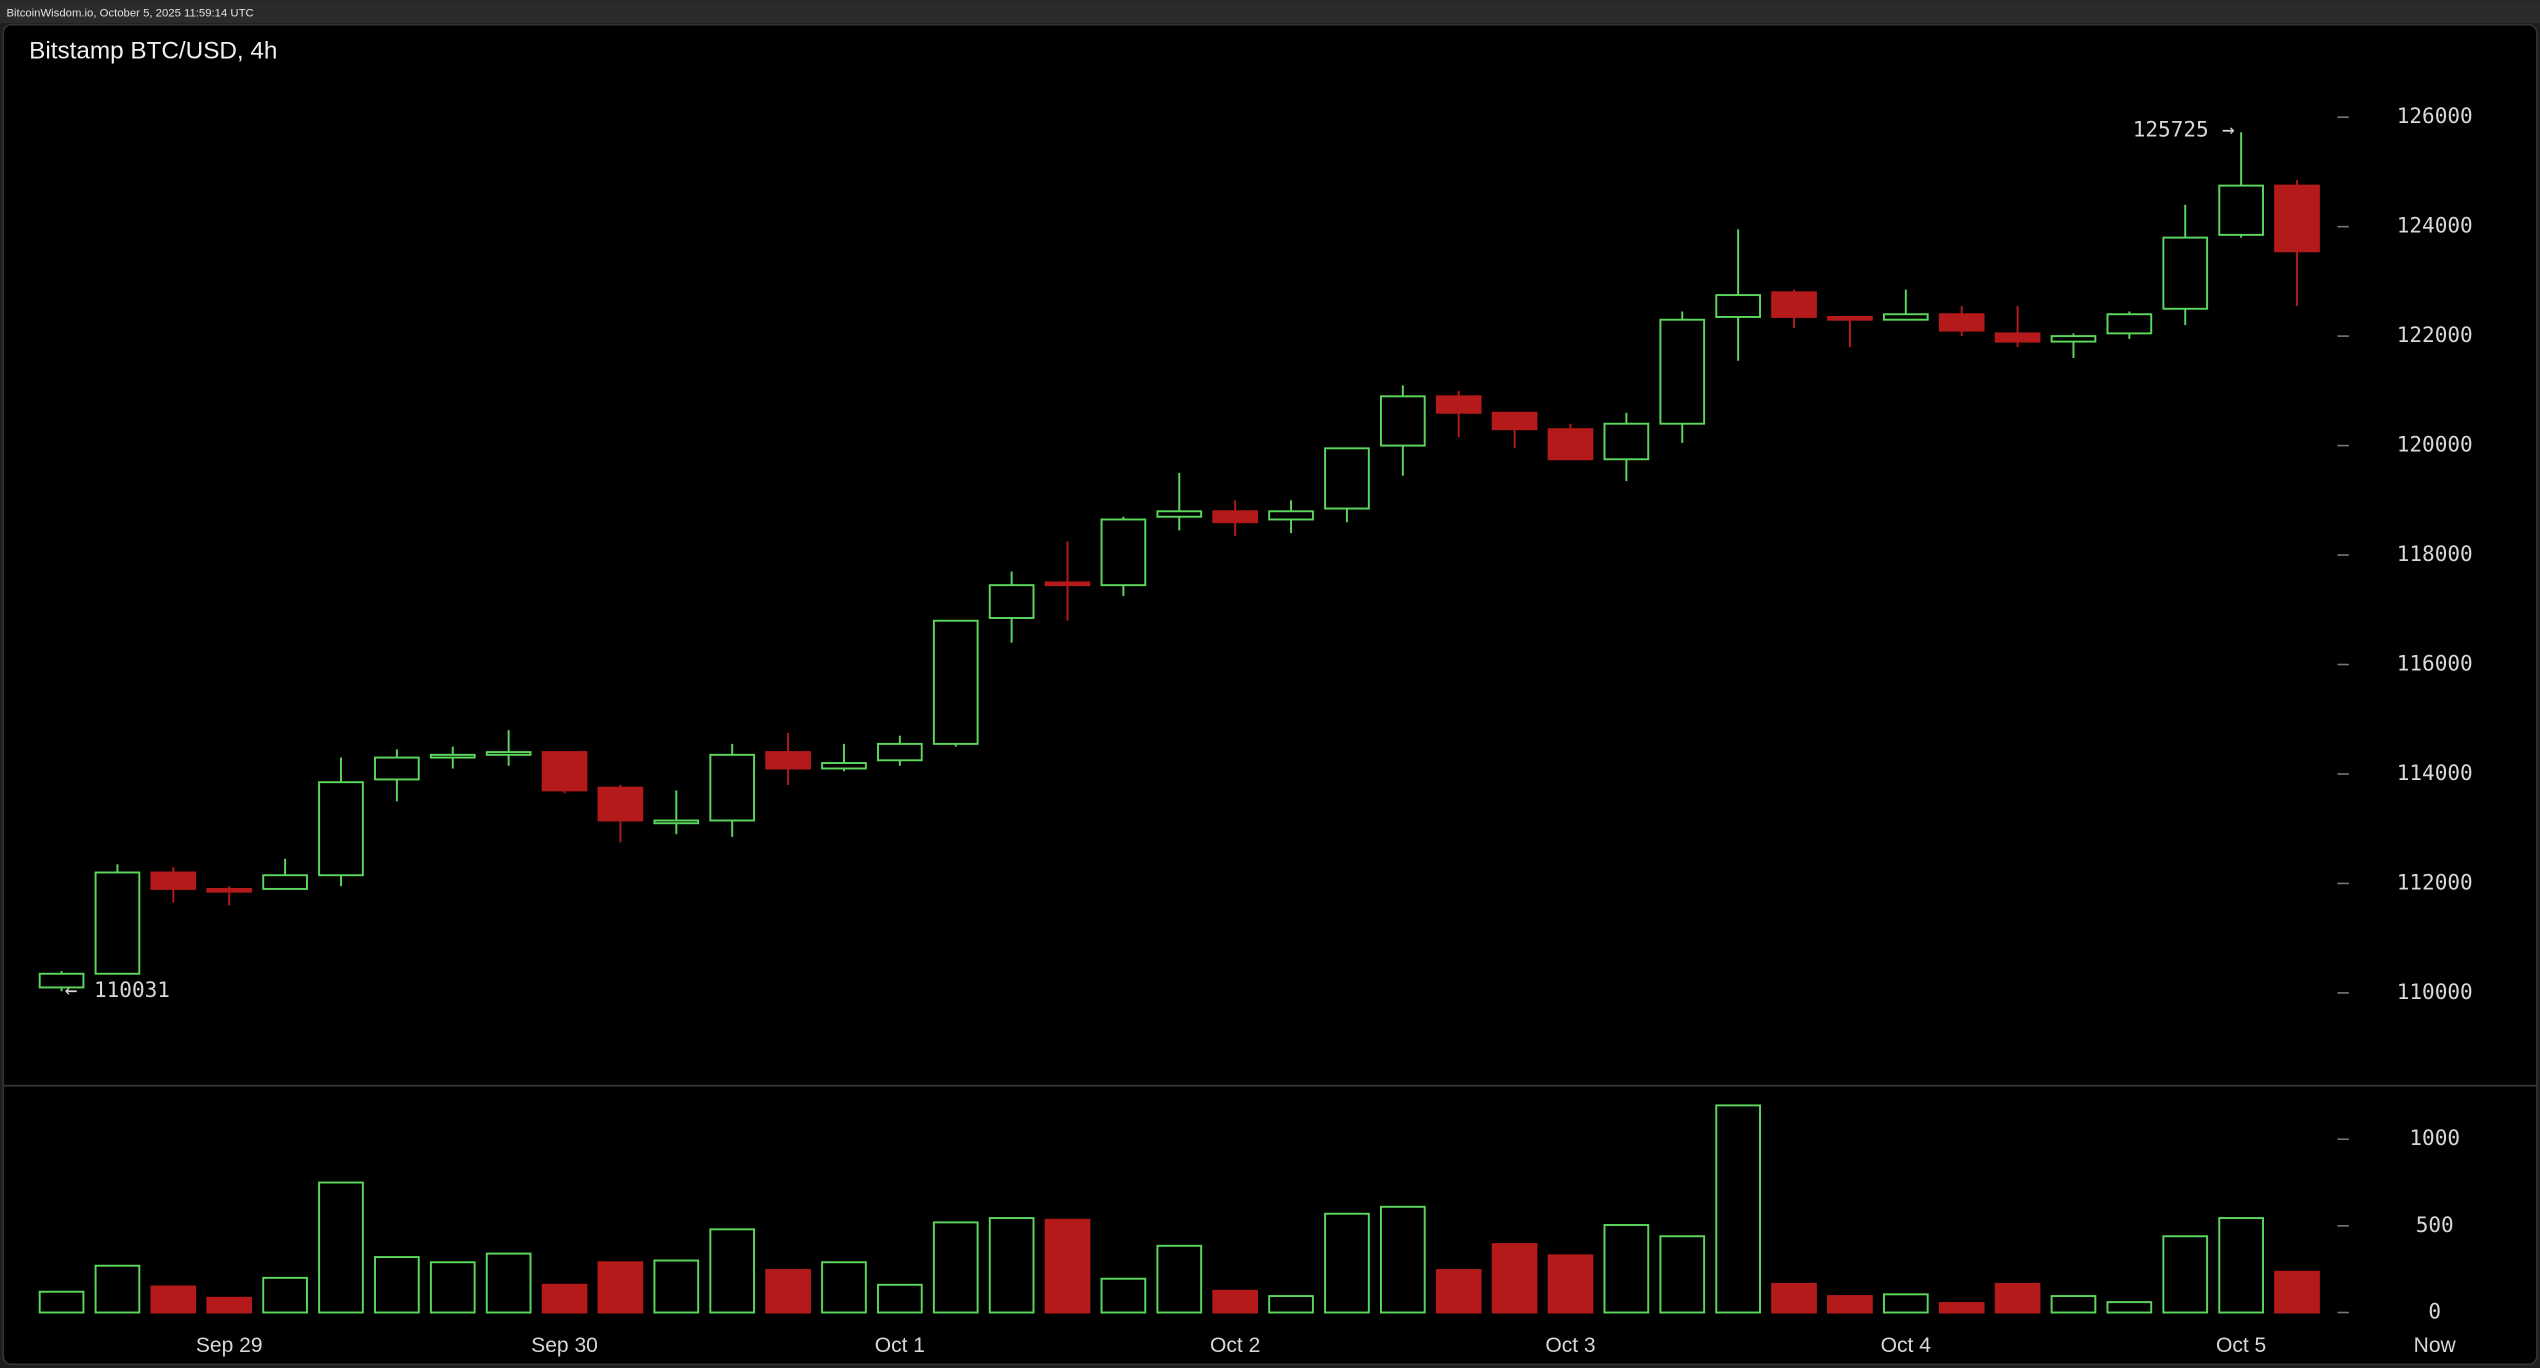  What do you see at coordinates (229, 1345) in the screenshot?
I see `x-tick-label: Sep 29` at bounding box center [229, 1345].